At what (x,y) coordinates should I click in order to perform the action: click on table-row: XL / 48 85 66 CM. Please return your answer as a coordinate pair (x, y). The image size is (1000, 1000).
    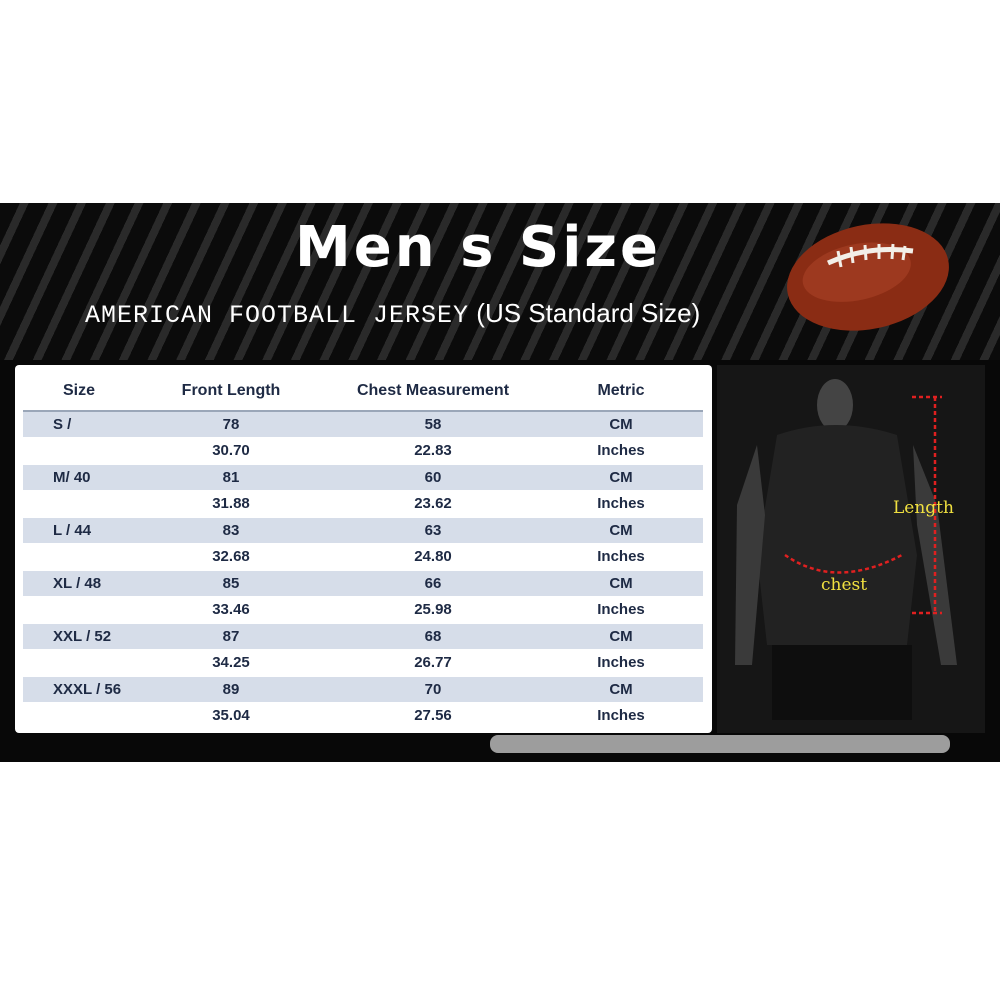
    Looking at the image, I should click on (363, 584).